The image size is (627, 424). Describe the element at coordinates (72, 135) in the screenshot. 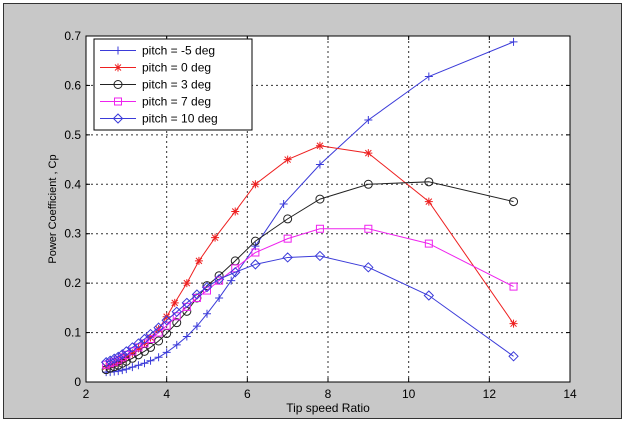

I see `y-tick-label: 0.5` at that location.